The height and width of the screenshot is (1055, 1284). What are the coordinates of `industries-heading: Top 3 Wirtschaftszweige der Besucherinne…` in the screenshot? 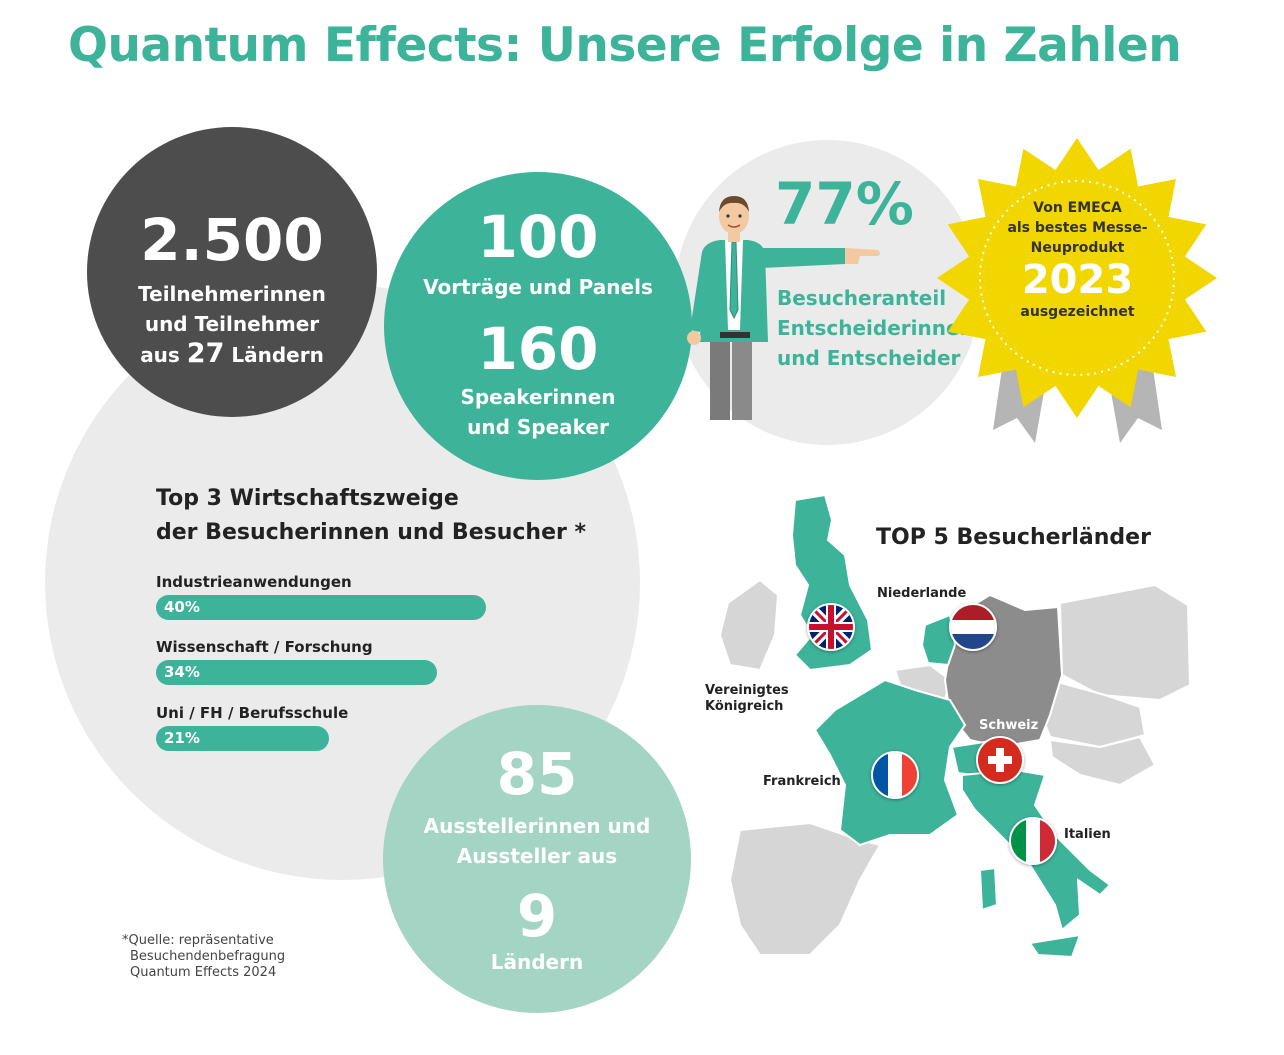 It's located at (371, 515).